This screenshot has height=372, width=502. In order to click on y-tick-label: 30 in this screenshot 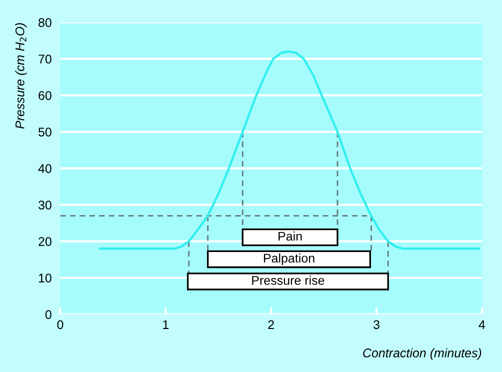, I will do `click(45, 205)`.